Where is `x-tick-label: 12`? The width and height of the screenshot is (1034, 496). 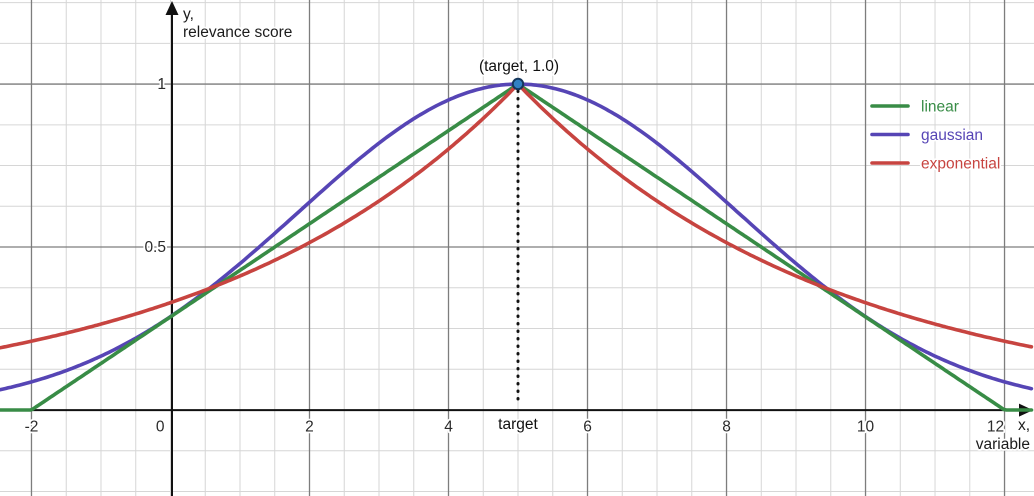 x-tick-label: 12 is located at coordinates (995, 427).